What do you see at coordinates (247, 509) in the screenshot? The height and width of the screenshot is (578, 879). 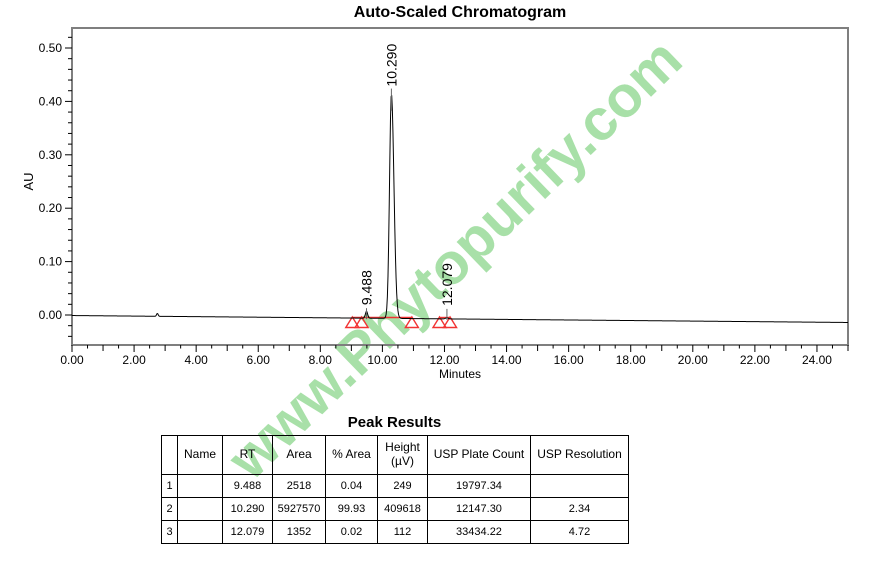 I see `table-cell: 10.290` at bounding box center [247, 509].